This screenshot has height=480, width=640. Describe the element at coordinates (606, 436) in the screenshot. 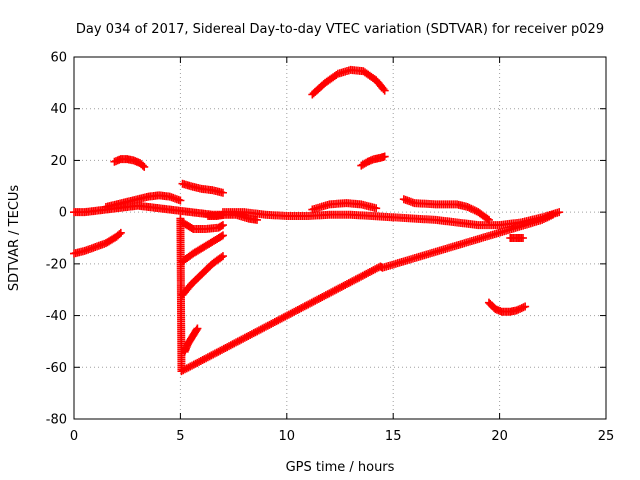

I see `x-tick-label: 25` at that location.